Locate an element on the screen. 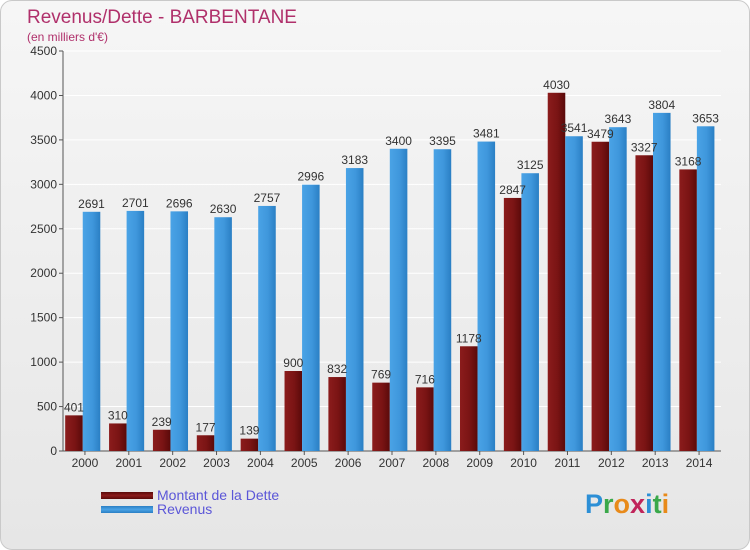 The height and width of the screenshot is (550, 750). data-label-revenue: 3183 is located at coordinates (354, 160).